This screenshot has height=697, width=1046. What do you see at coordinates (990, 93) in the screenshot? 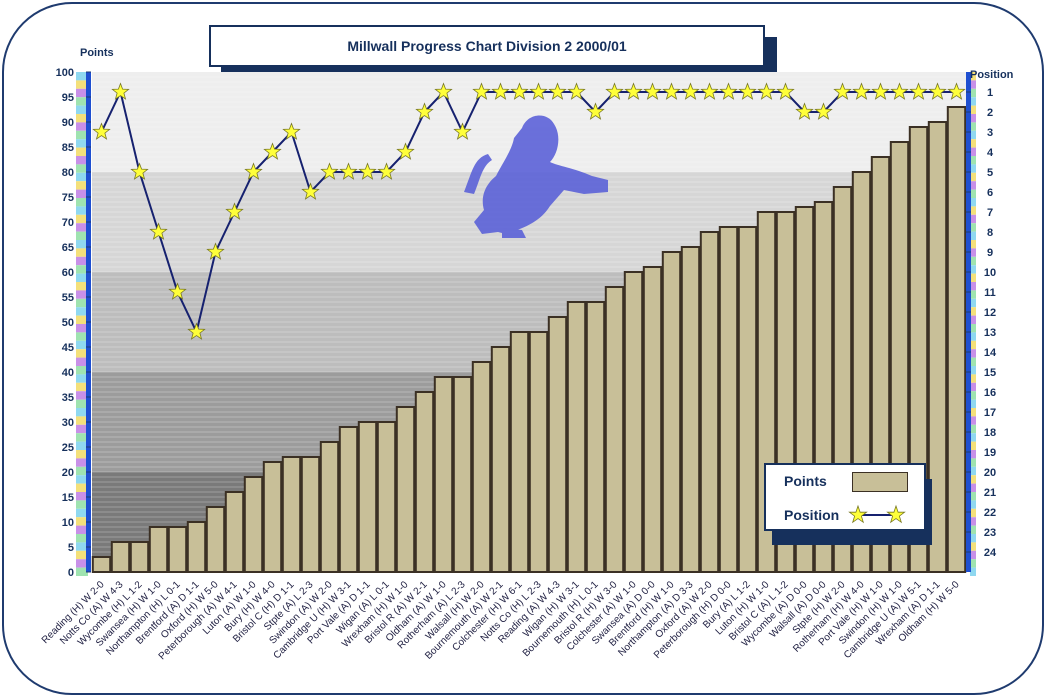
I see `right-tick-label: 1` at bounding box center [990, 93].